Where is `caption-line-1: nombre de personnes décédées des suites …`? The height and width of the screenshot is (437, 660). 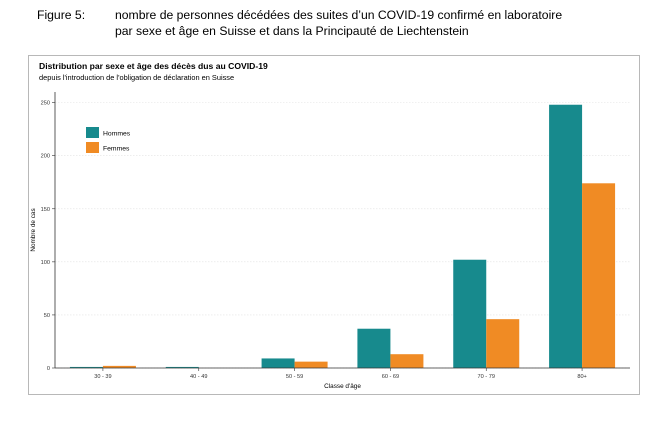
caption-line-1: nombre de personnes décédées des suites … is located at coordinates (339, 15).